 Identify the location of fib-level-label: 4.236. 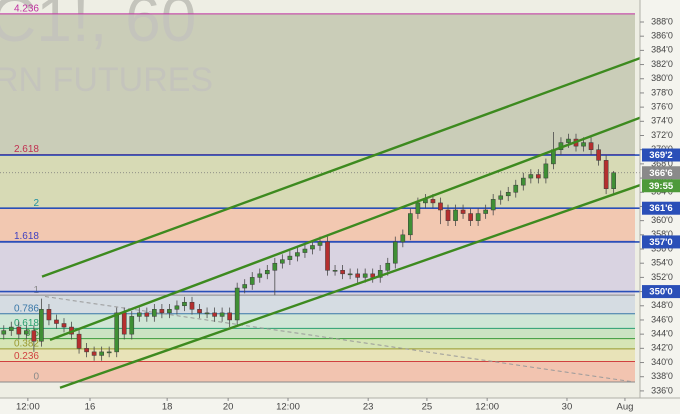
(26, 9).